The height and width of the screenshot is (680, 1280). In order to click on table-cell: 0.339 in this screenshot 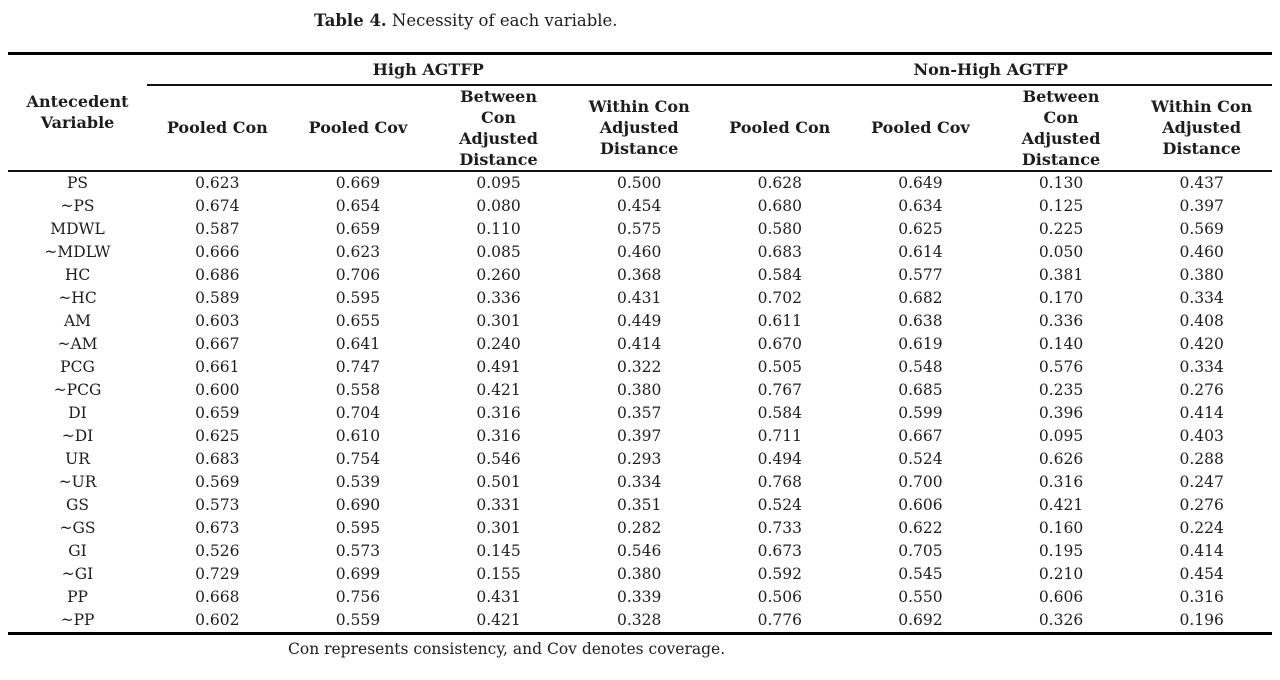, I will do `click(639, 596)`.